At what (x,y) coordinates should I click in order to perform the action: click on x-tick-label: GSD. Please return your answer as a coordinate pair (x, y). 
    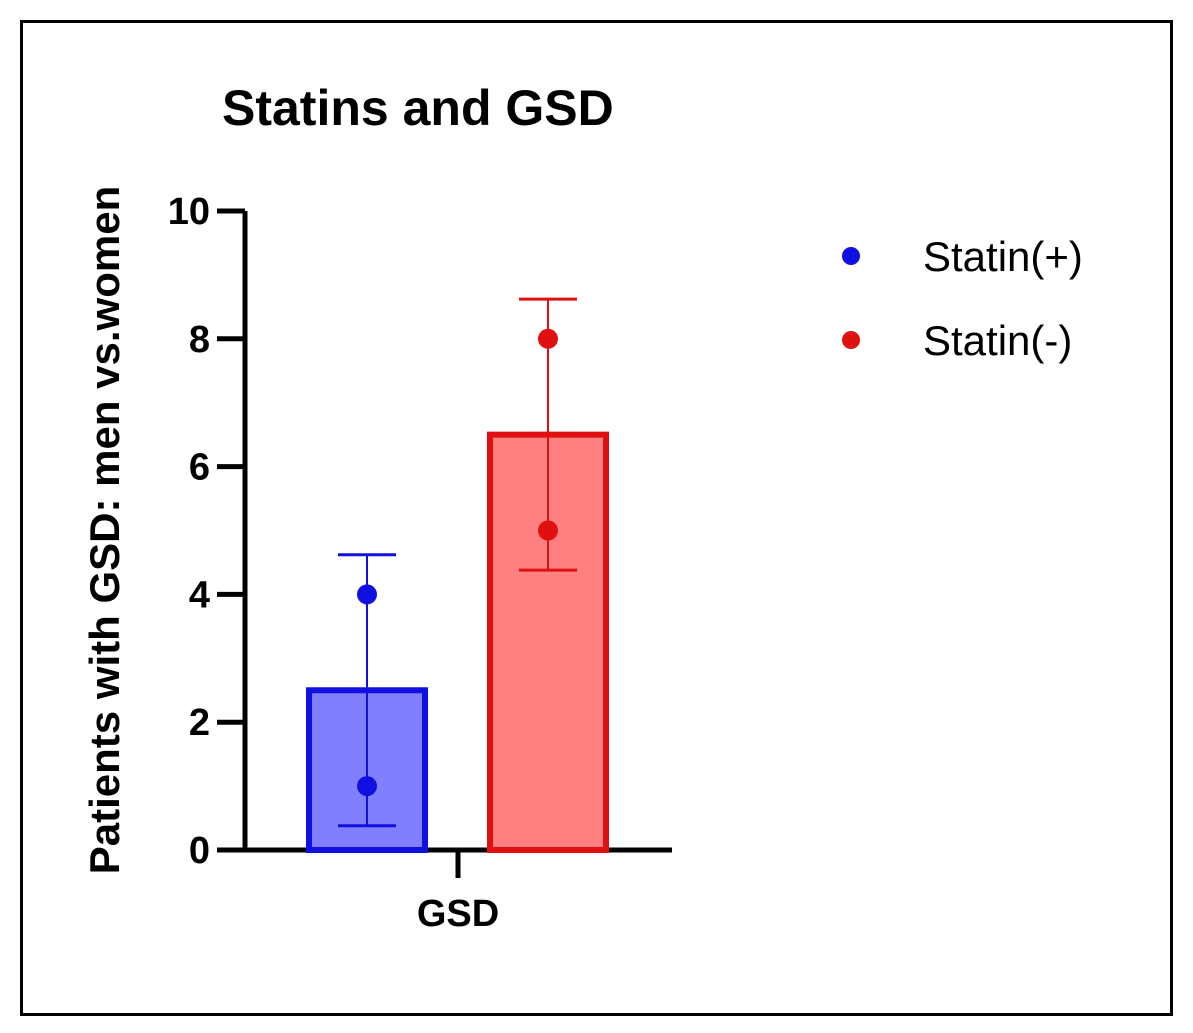
    Looking at the image, I should click on (458, 914).